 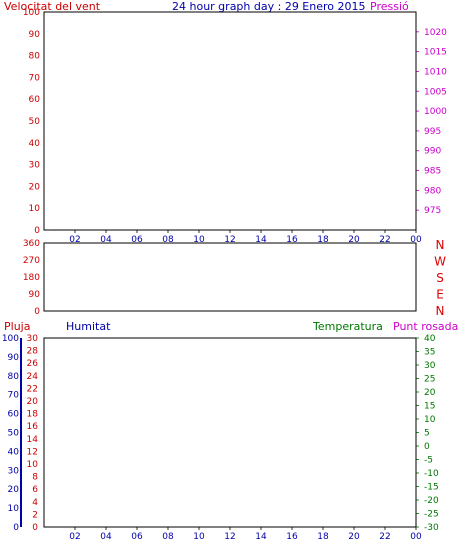 I want to click on right-tick-label: 1000, so click(x=435, y=112).